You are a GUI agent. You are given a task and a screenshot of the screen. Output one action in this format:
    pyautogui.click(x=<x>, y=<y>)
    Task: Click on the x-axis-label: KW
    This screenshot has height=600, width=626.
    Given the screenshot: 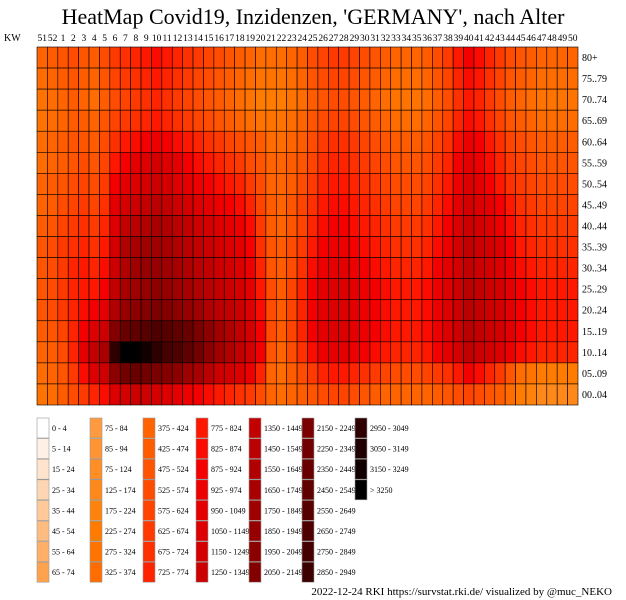 What is the action you would take?
    pyautogui.click(x=12, y=38)
    